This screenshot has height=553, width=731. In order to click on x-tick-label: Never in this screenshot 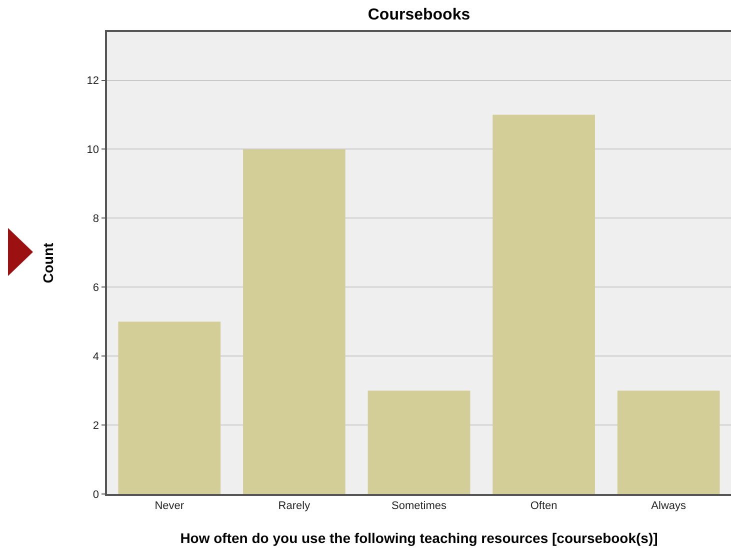, I will do `click(169, 506)`.